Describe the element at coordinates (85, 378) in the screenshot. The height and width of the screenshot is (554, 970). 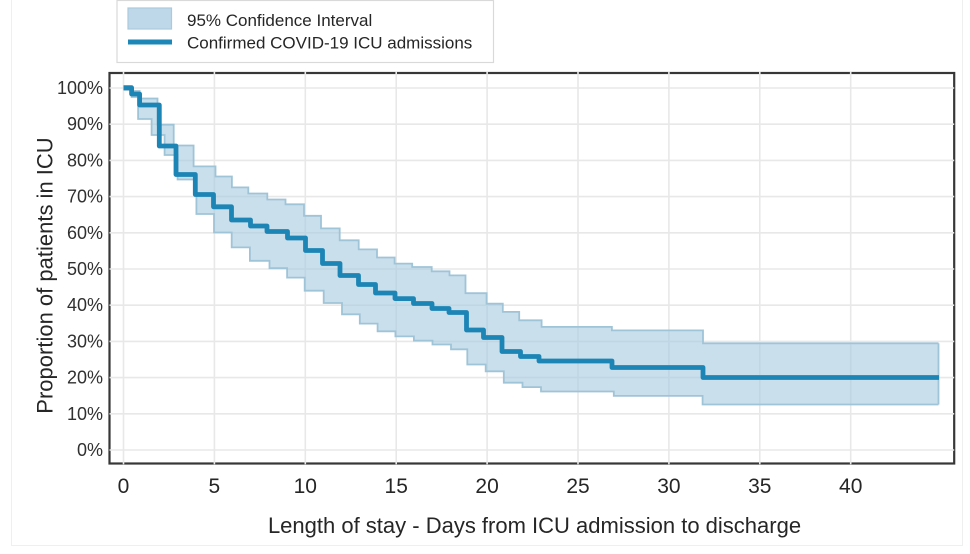
I see `svg-text: 20%` at that location.